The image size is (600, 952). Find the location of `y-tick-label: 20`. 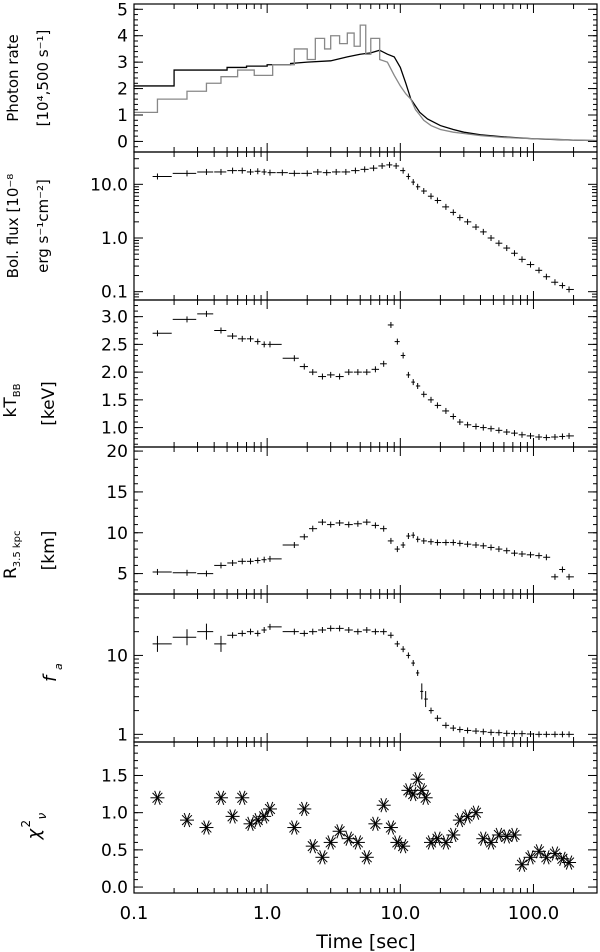

y-tick-label: 20 is located at coordinates (117, 452).